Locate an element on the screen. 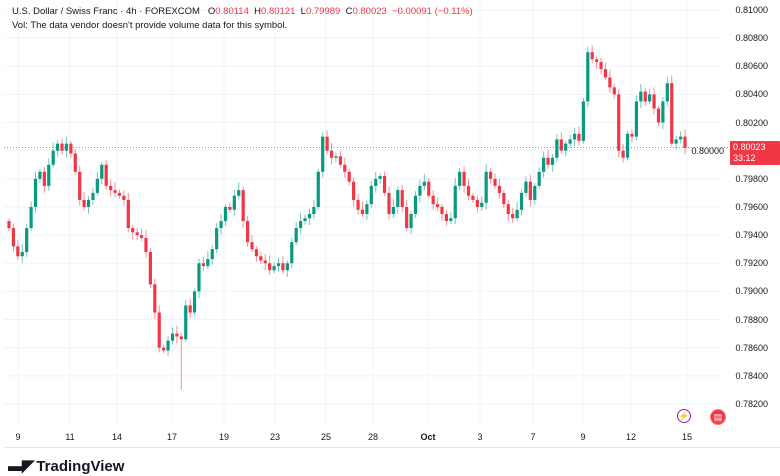  tradingview-logo: ▬◤ TradingView is located at coordinates (66, 466).